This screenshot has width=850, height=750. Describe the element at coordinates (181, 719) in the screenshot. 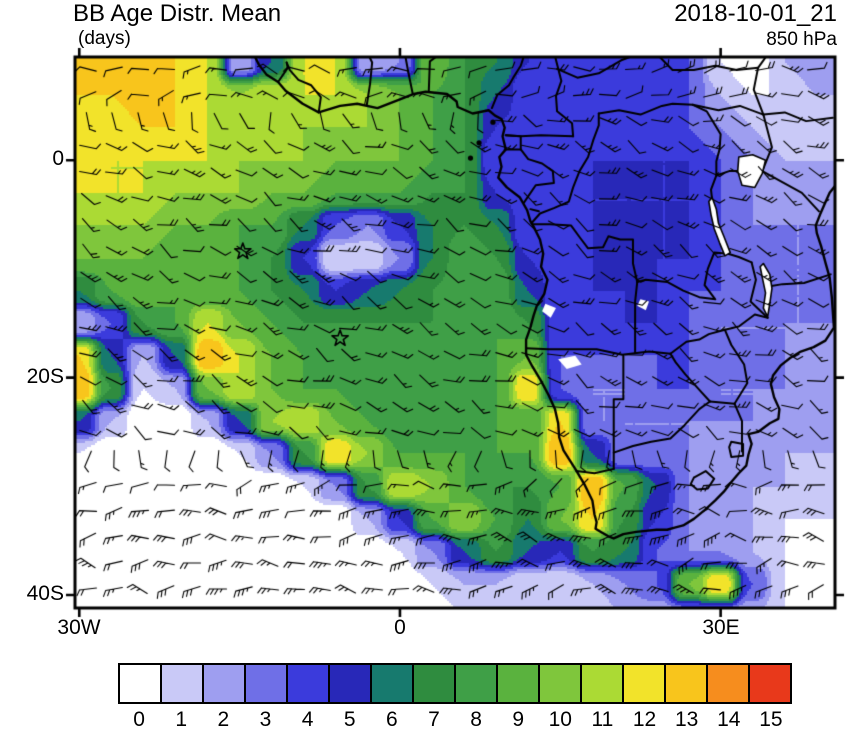

I see `colorbar-label-1: 1` at that location.